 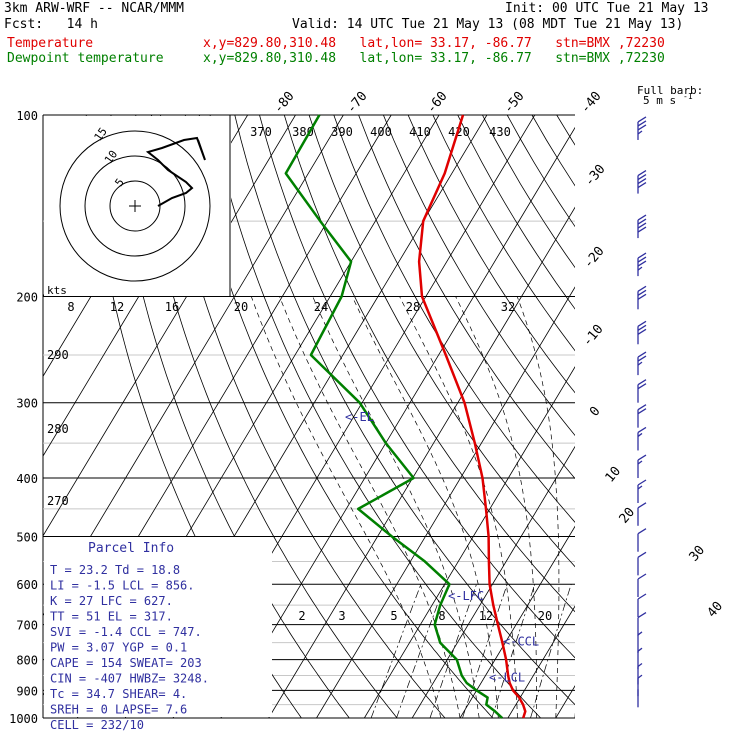 What do you see at coordinates (129, 679) in the screenshot?
I see `parcel-info-row: CIN = -407 HWBZ= 3248.` at bounding box center [129, 679].